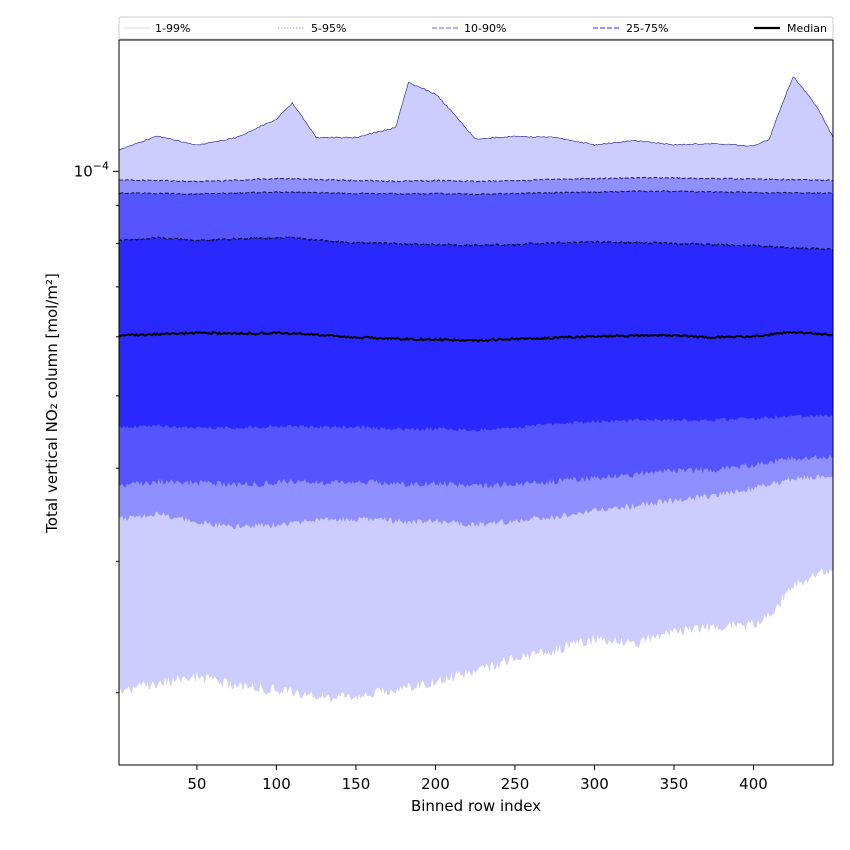 The height and width of the screenshot is (850, 850). Describe the element at coordinates (196, 784) in the screenshot. I see `x-tick-label: 50` at that location.